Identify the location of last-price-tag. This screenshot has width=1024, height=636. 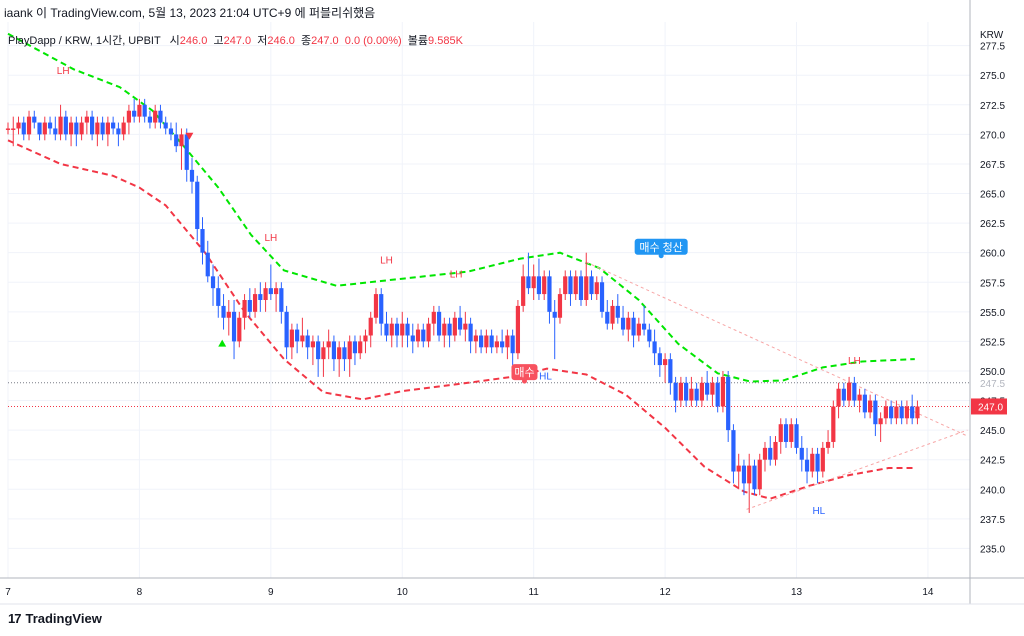
(989, 406).